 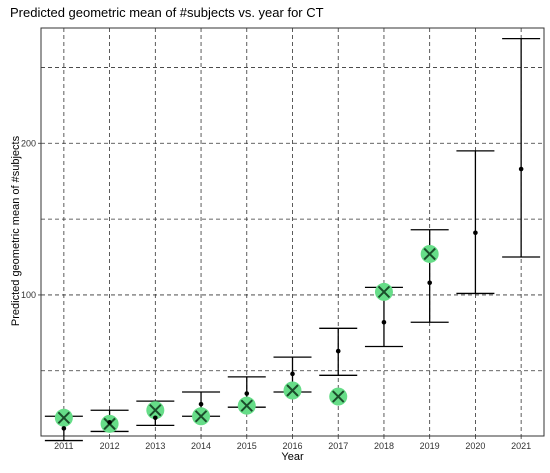 I want to click on x-axis-label: Year, so click(x=292, y=457).